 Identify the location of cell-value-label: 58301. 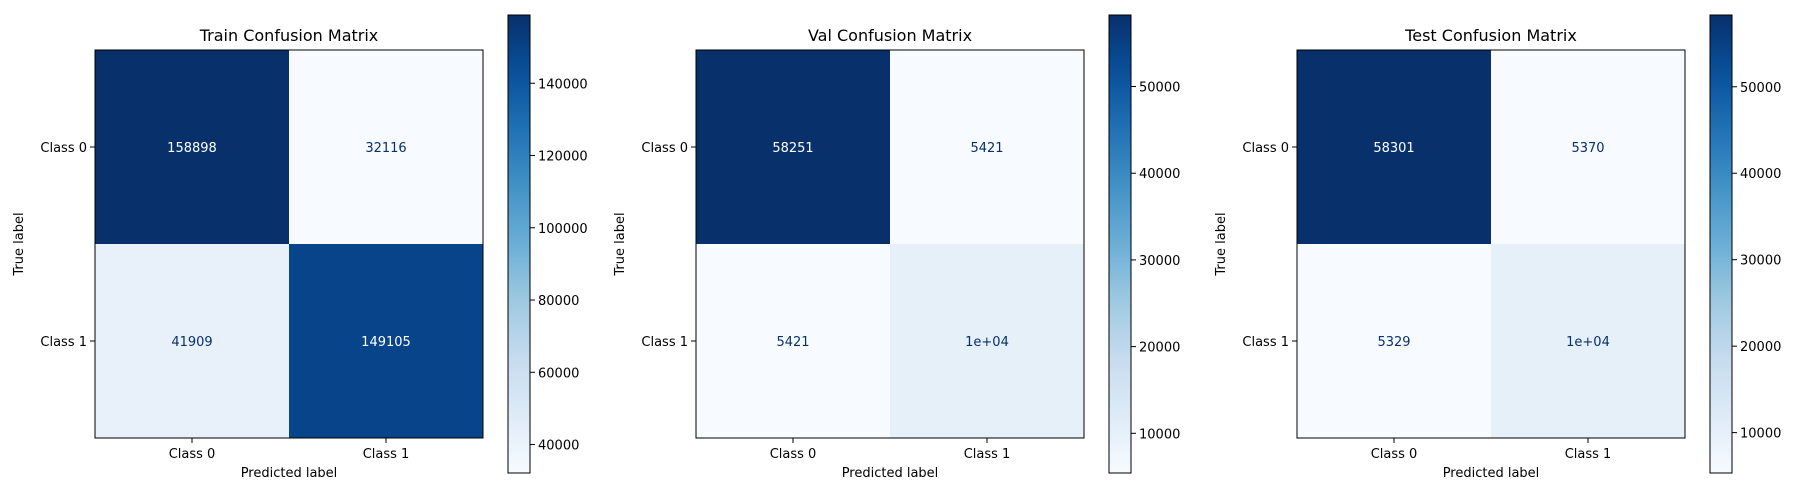
(1393, 148).